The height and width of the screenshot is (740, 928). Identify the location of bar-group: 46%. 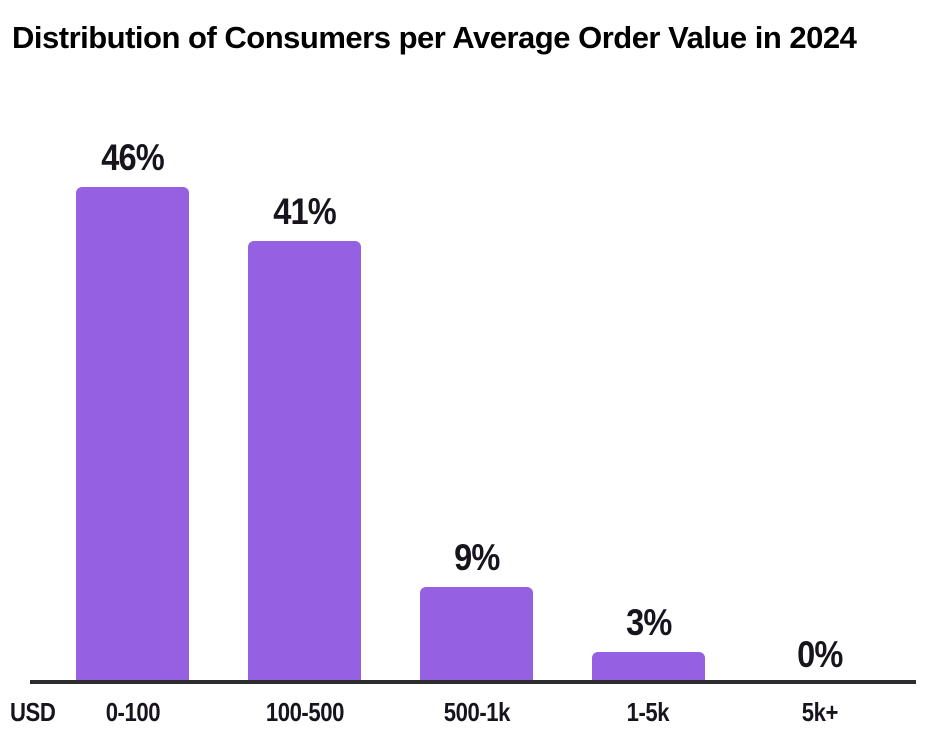
(133, 404).